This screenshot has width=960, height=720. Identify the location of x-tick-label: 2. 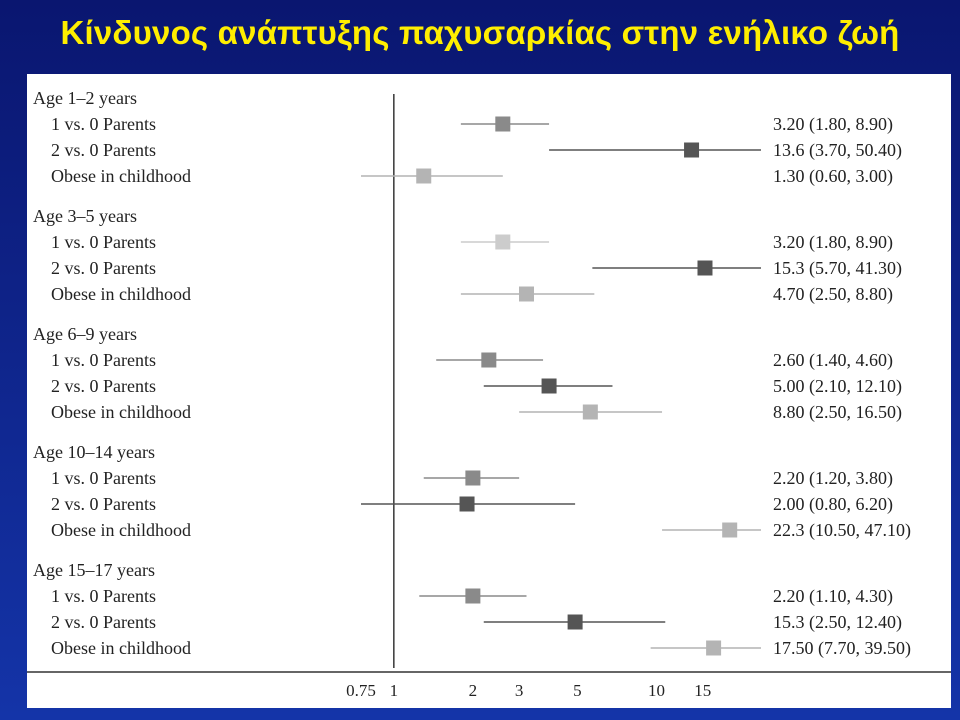
(473, 690).